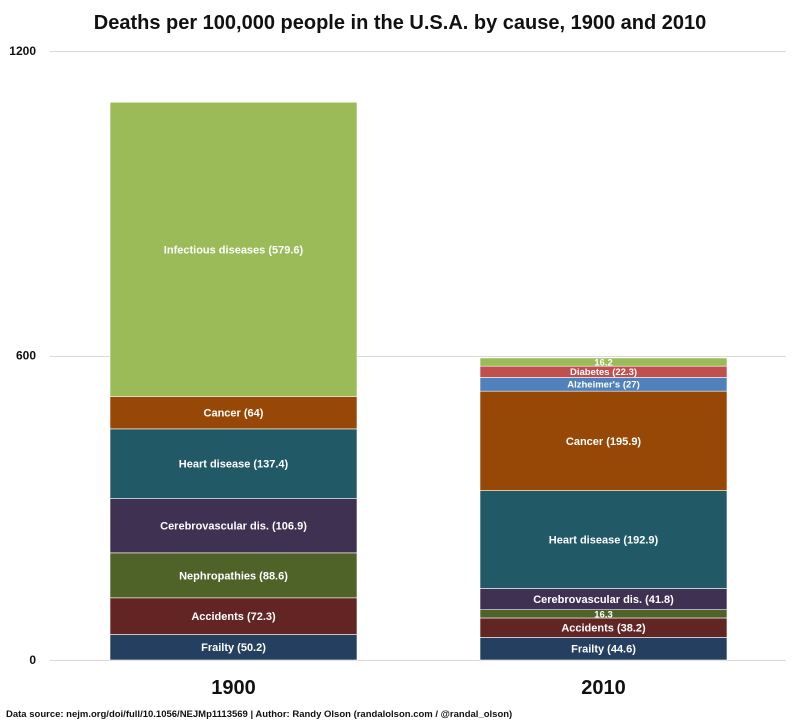 Image resolution: width=800 pixels, height=727 pixels. I want to click on data-label: Nephropathies (88.6), so click(233, 576).